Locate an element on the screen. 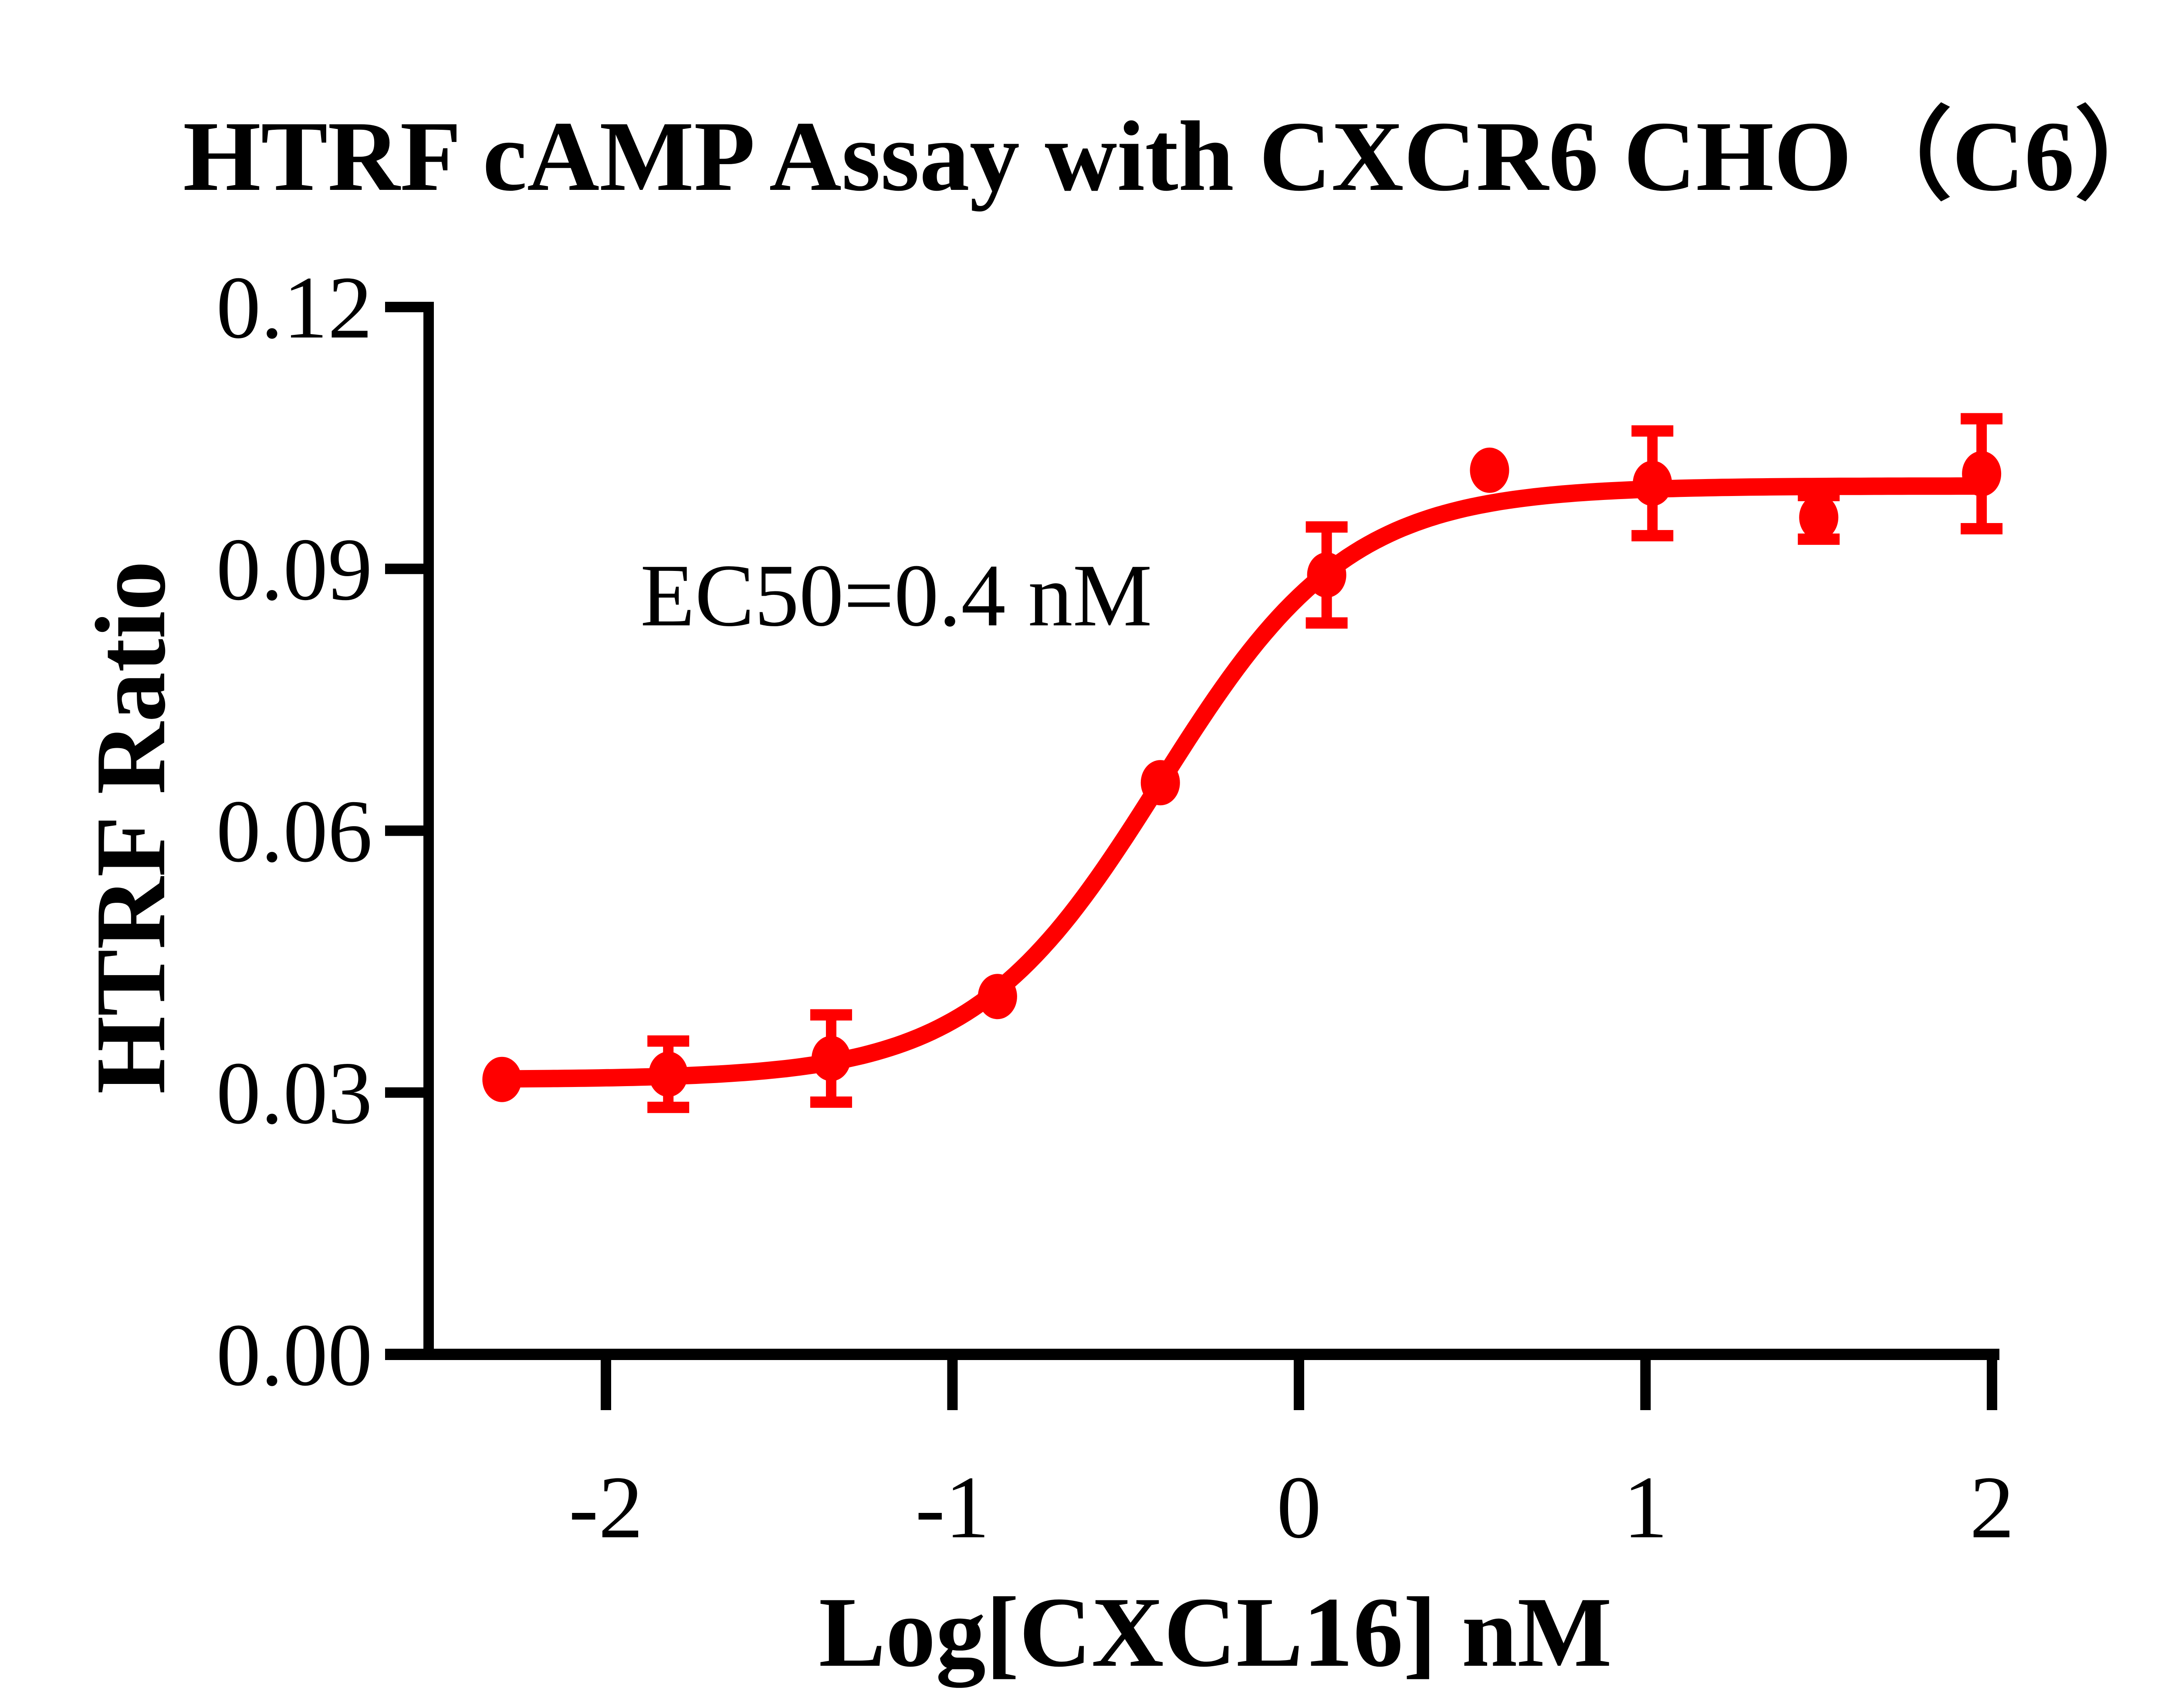 The width and height of the screenshot is (2178, 1708). x-axis-line is located at coordinates (1192, 1354).